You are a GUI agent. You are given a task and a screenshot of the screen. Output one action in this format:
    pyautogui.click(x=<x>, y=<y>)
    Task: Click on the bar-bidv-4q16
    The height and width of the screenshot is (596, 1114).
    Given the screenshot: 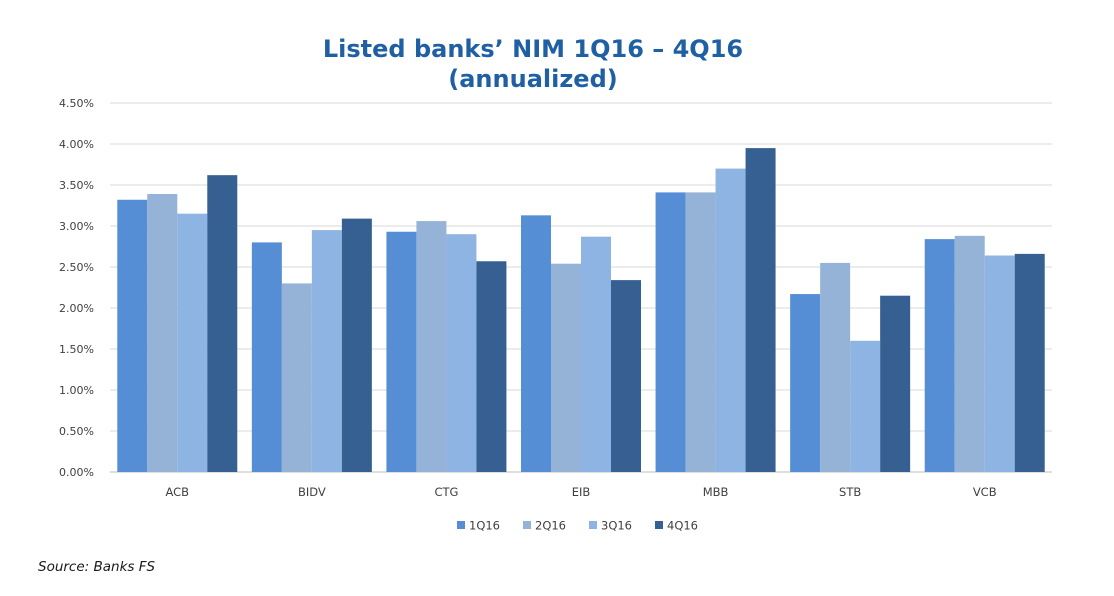 What is the action you would take?
    pyautogui.click(x=356, y=345)
    